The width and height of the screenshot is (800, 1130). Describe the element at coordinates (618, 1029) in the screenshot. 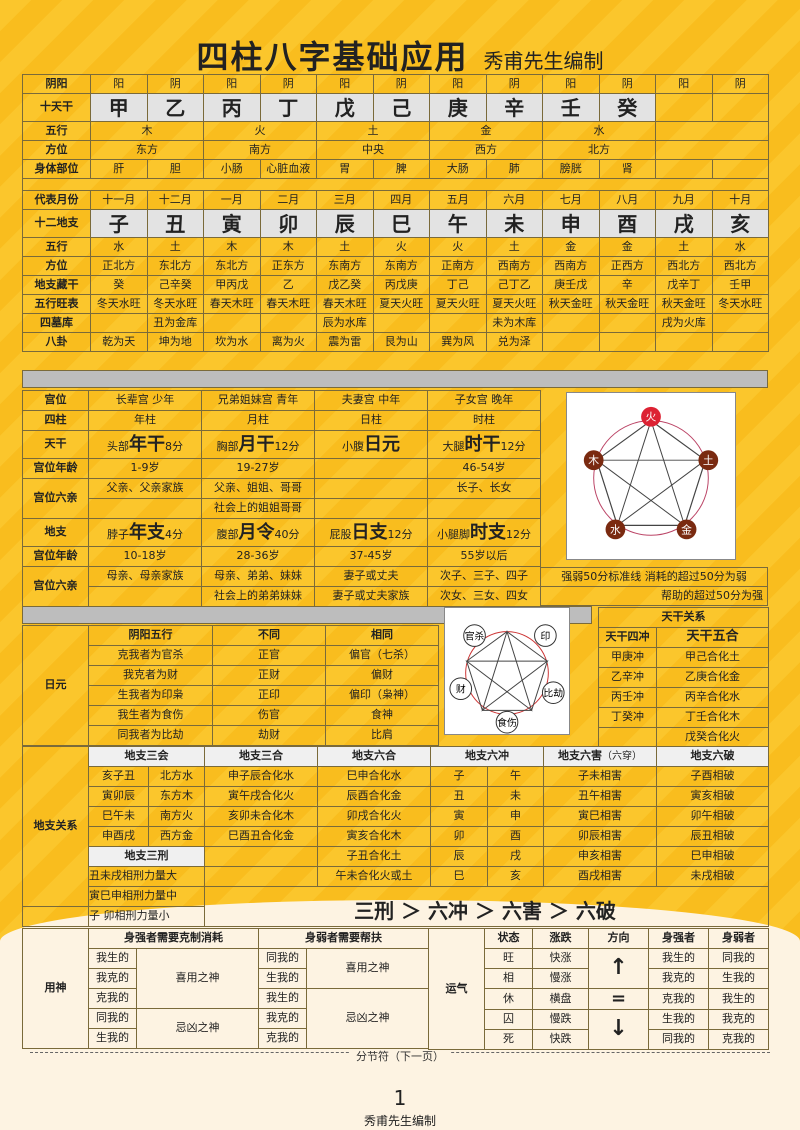

I see `arrow-down-icon: ↓` at that location.